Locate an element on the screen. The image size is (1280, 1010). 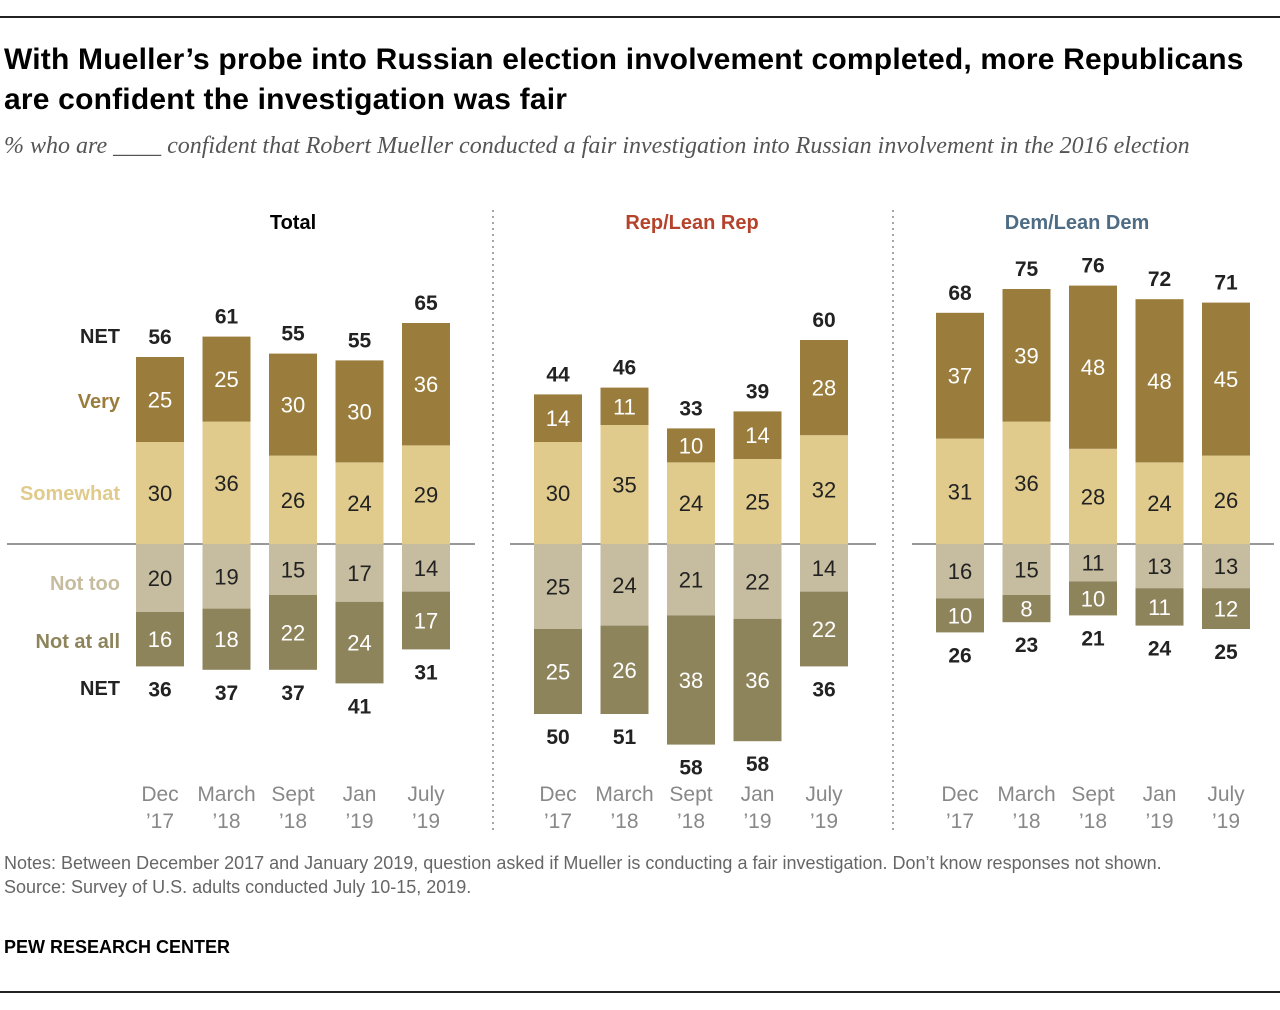
bar-label-very: 37 is located at coordinates (960, 376).